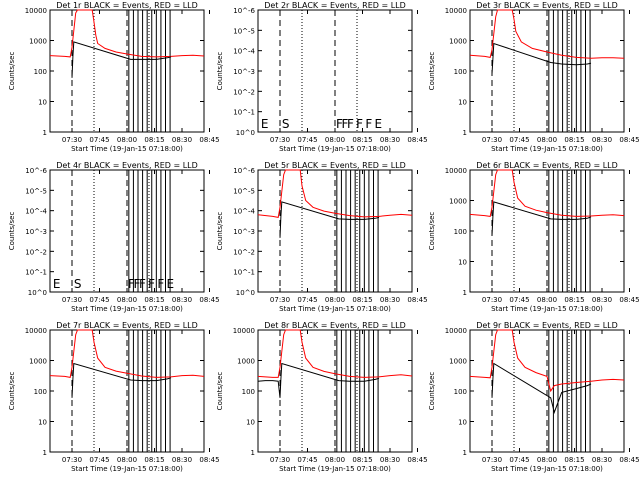 This screenshot has width=640, height=480. What do you see at coordinates (78, 284) in the screenshot?
I see `status-letter: S` at bounding box center [78, 284].